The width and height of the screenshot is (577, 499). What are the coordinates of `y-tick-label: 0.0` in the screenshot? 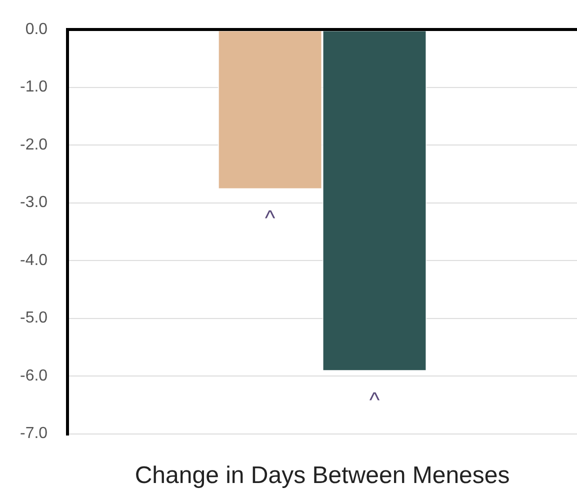 It's located at (36, 29).